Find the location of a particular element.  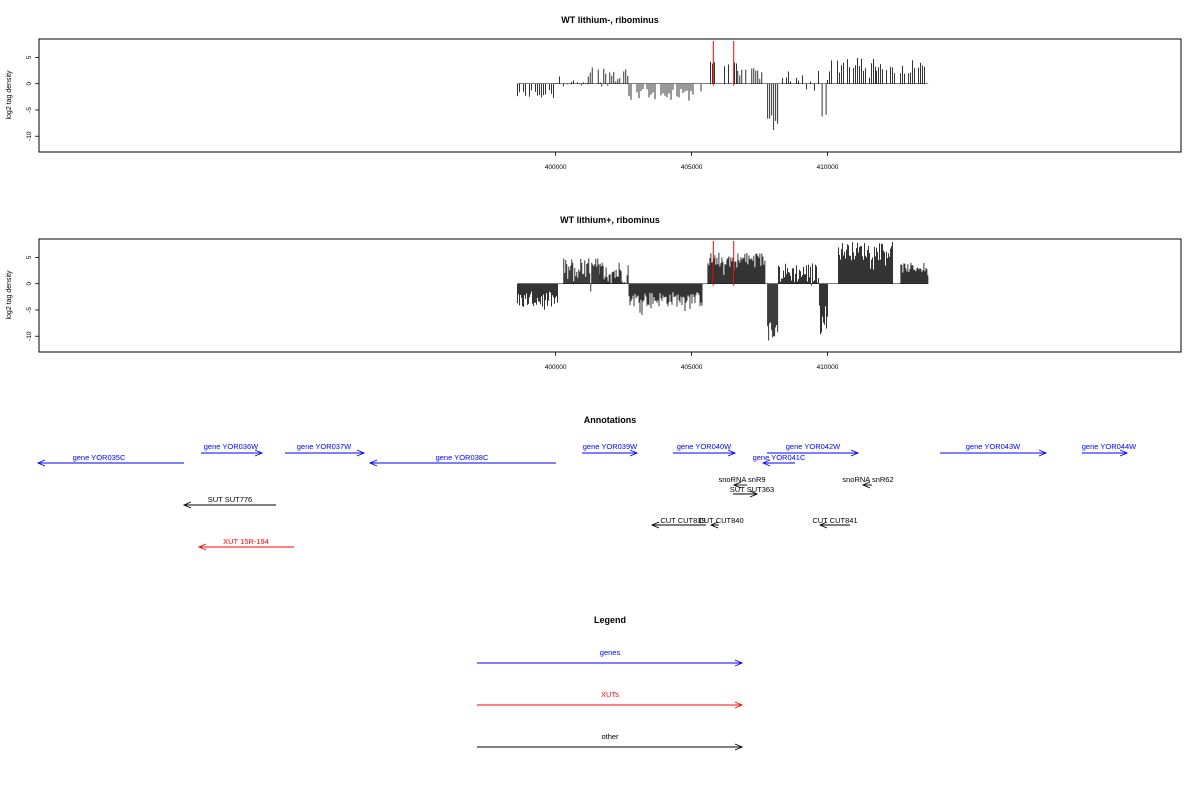

annotation-feature: gene YOR036W is located at coordinates (232, 449).